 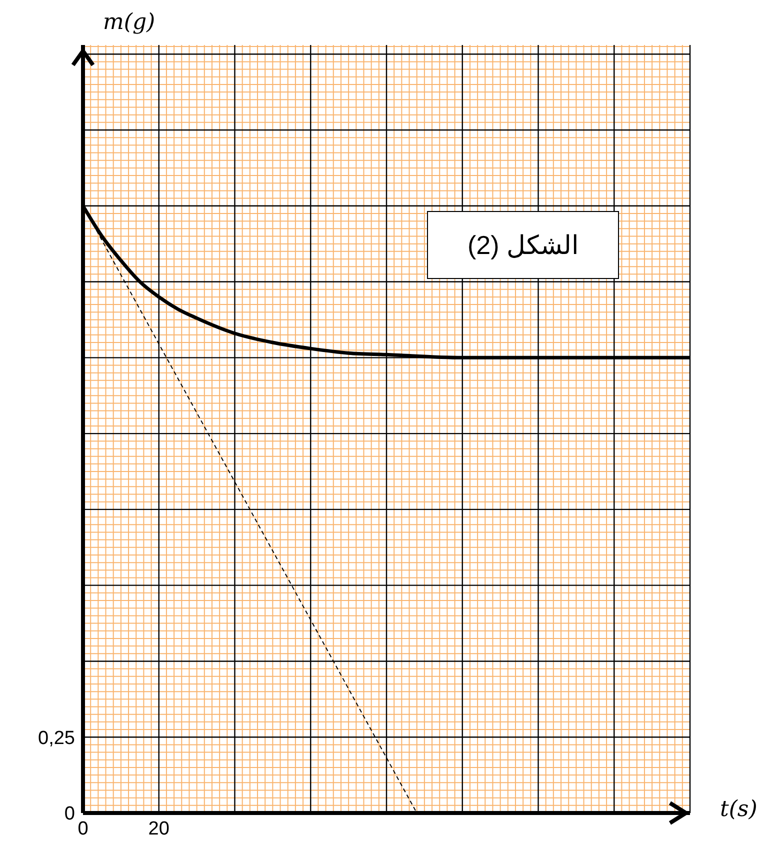 What do you see at coordinates (159, 829) in the screenshot?
I see `x-tick-label: 20` at bounding box center [159, 829].